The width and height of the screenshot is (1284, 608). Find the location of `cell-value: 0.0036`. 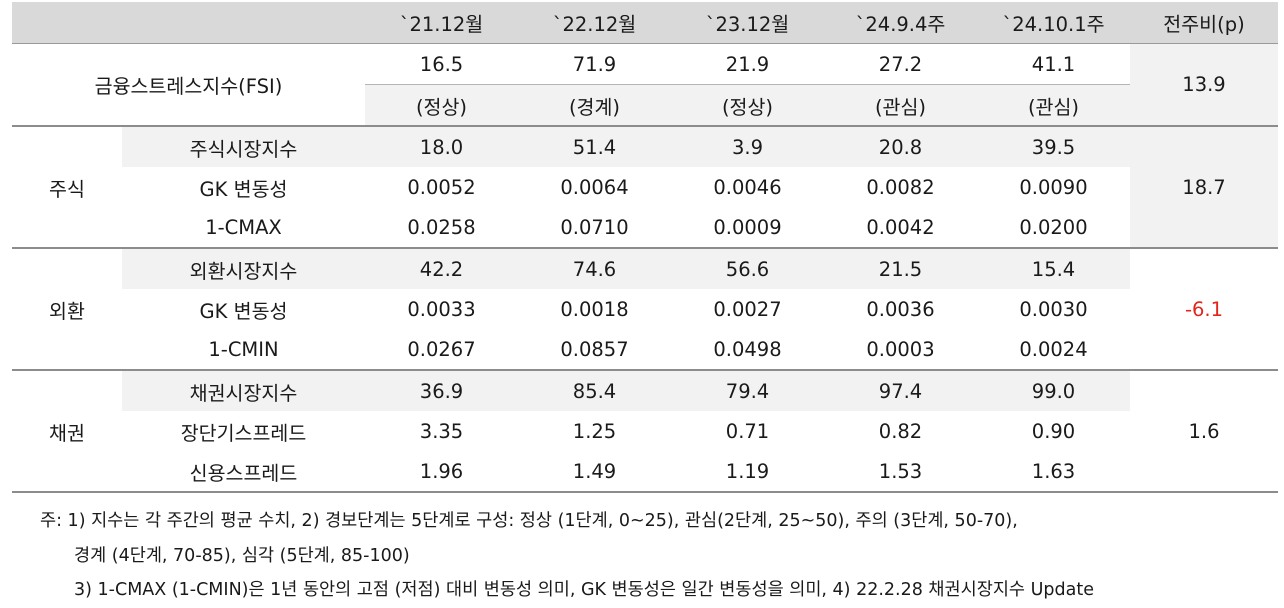

cell-value: 0.0036 is located at coordinates (900, 309).